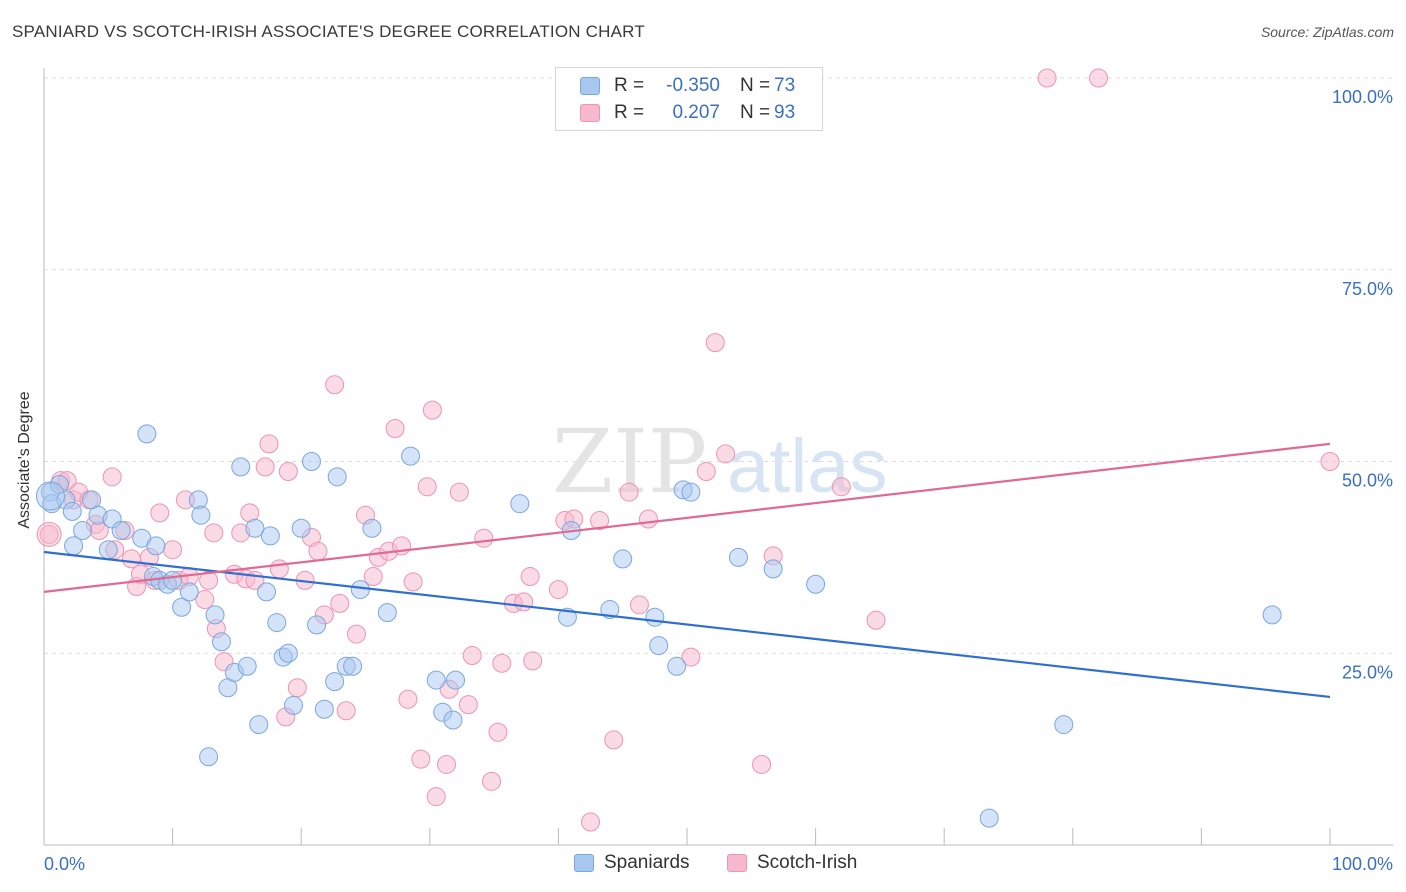 This screenshot has height=892, width=1406. Describe the element at coordinates (737, 863) in the screenshot. I see `scotch-irish-legend-swatch` at that location.